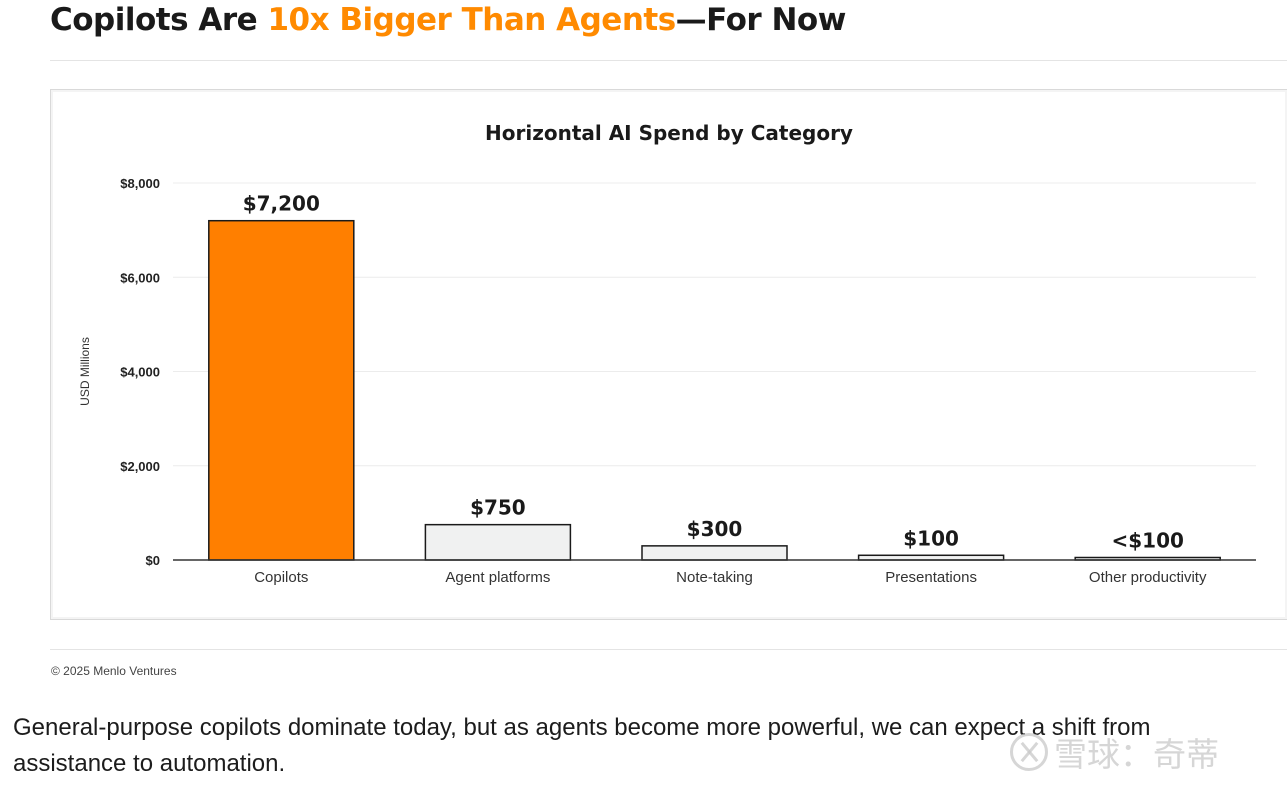  Describe the element at coordinates (497, 577) in the screenshot. I see `x-tick-label: Agent platforms` at that location.